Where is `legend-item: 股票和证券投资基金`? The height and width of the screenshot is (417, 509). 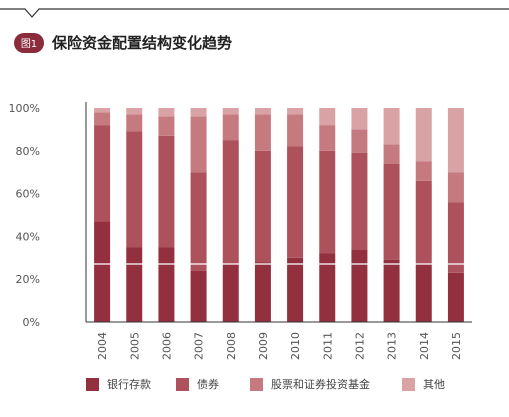 legend-item: 股票和证券投资基金 is located at coordinates (310, 384).